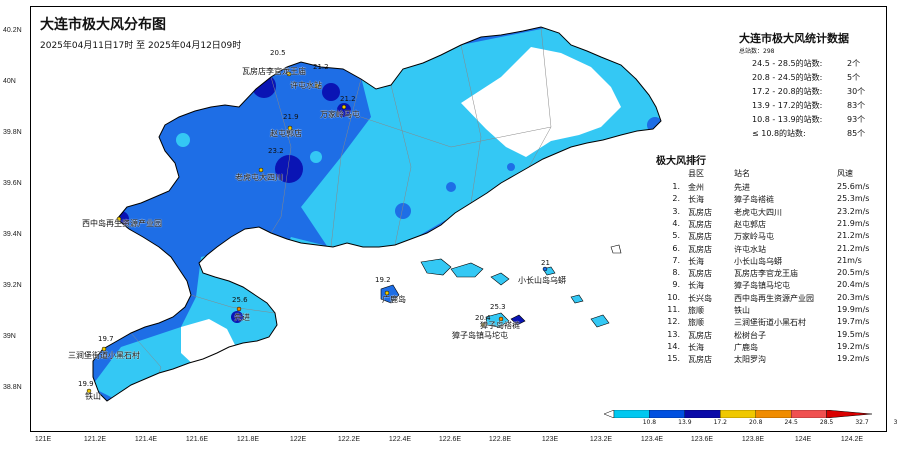  Describe the element at coordinates (808, 133) in the screenshot. I see `stat-row: ≤ 10.8的站数: 85个` at that location.